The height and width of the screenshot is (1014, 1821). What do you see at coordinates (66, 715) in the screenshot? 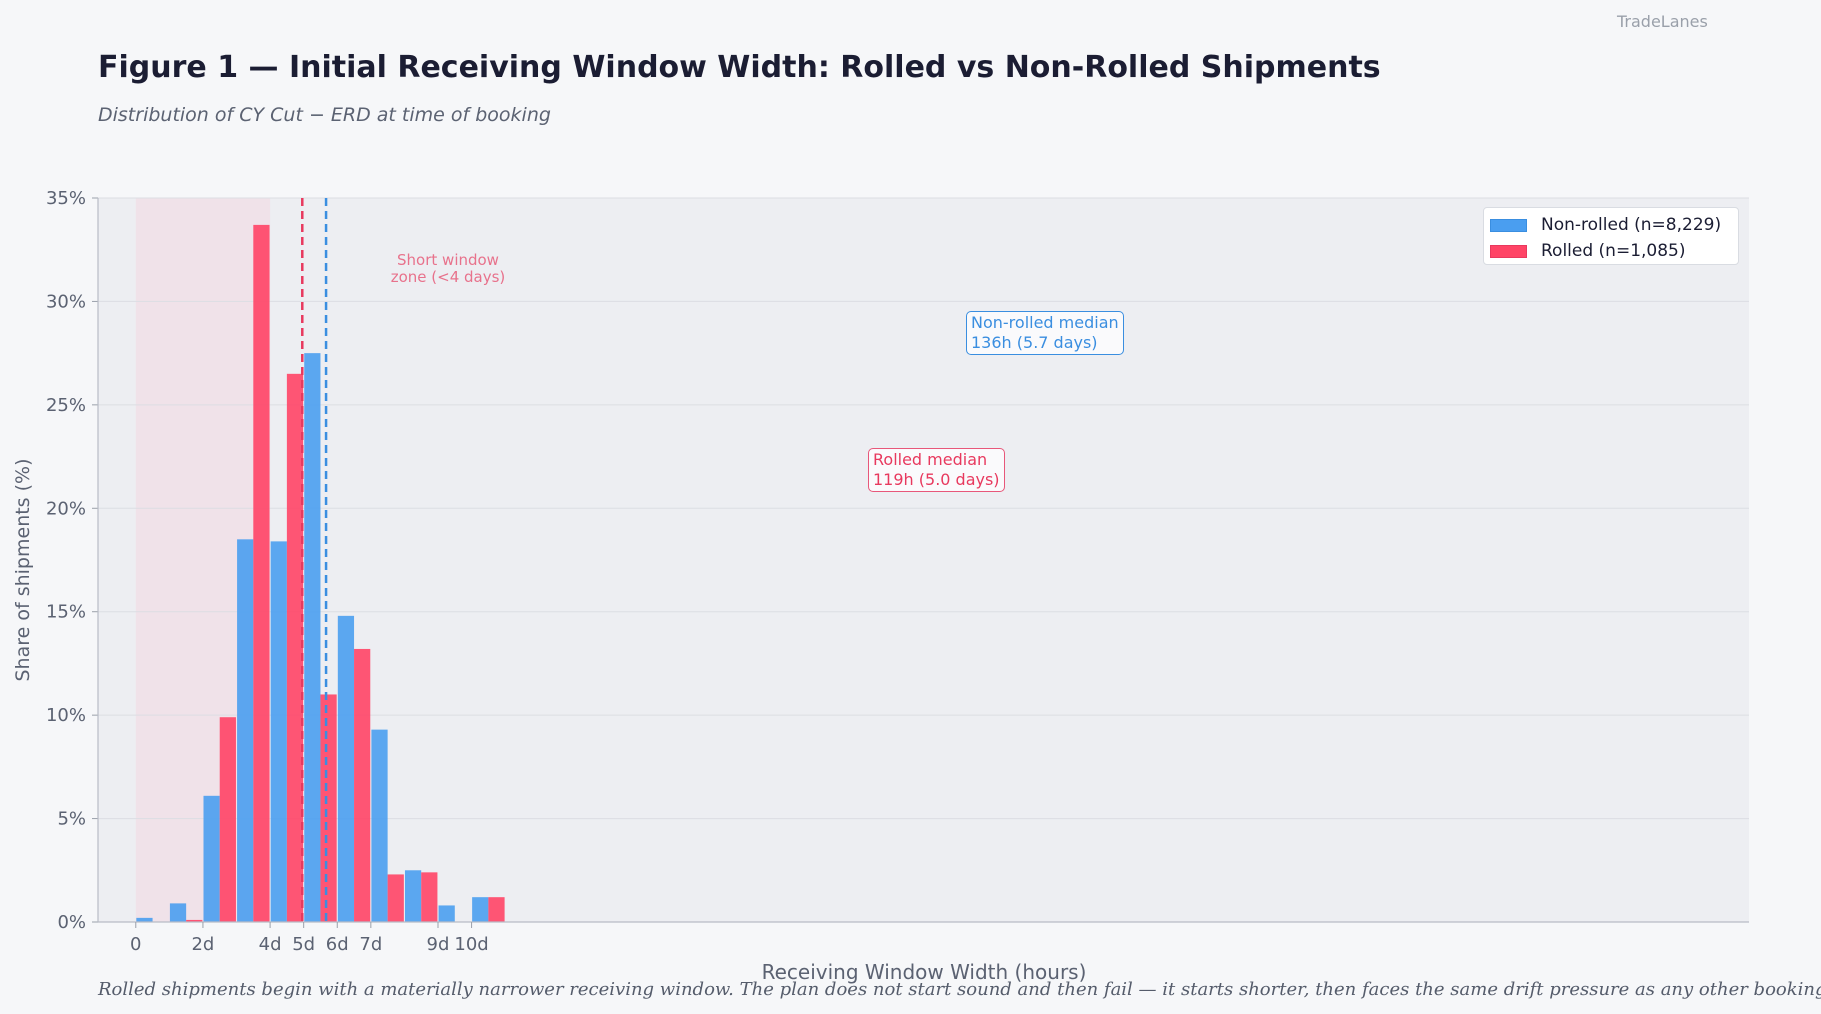
I see `y-tick-label: 10%` at bounding box center [66, 715].